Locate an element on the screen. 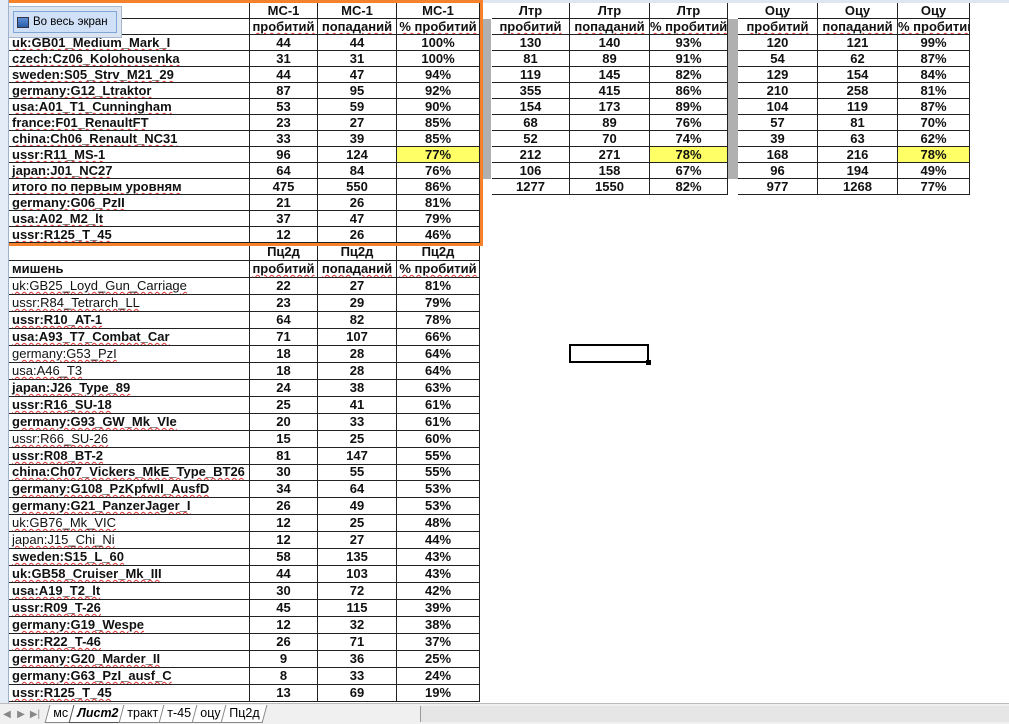  row-label: czech:Cz06_Kolohousenka is located at coordinates (129, 59).